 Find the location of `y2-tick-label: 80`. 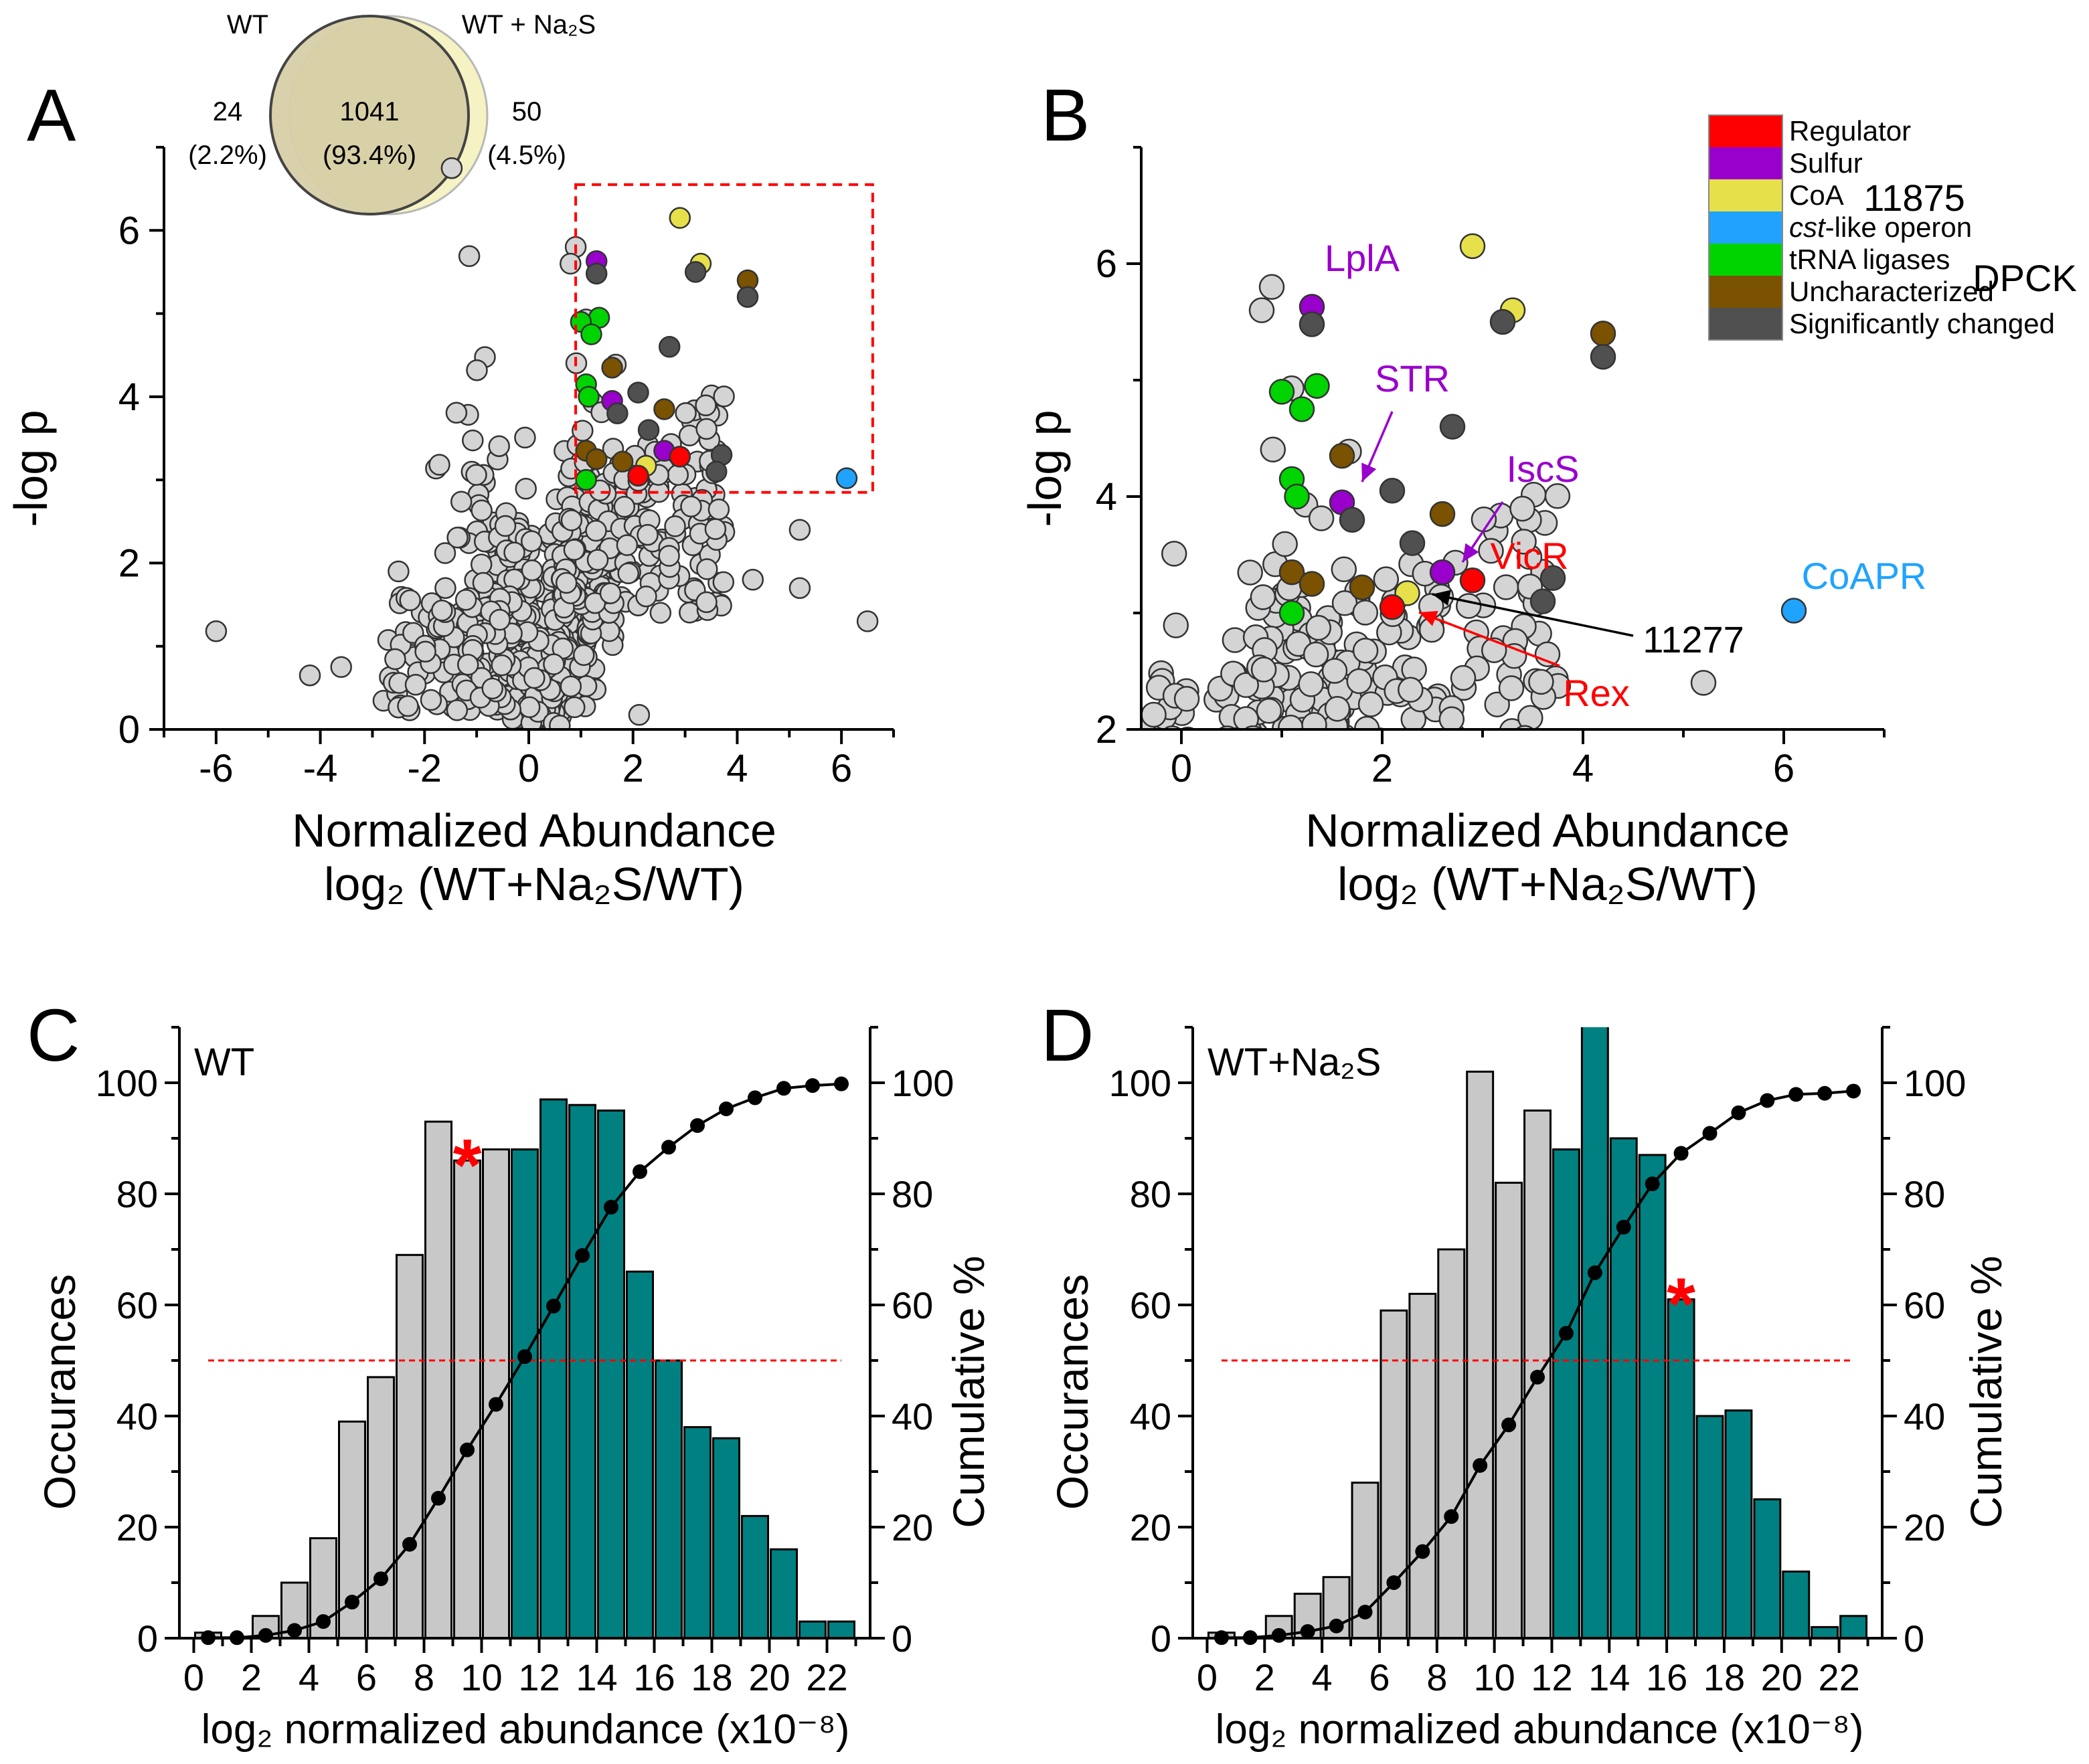

y2-tick-label: 80 is located at coordinates (913, 1194).